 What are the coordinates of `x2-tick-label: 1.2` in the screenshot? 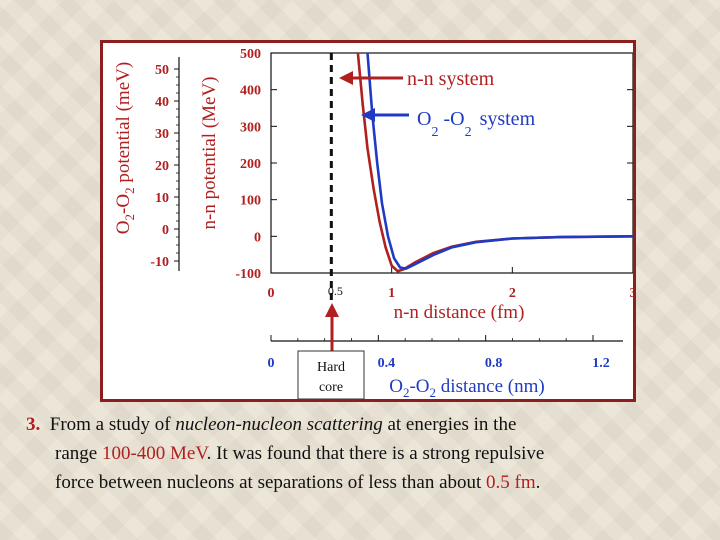 It's located at (601, 363).